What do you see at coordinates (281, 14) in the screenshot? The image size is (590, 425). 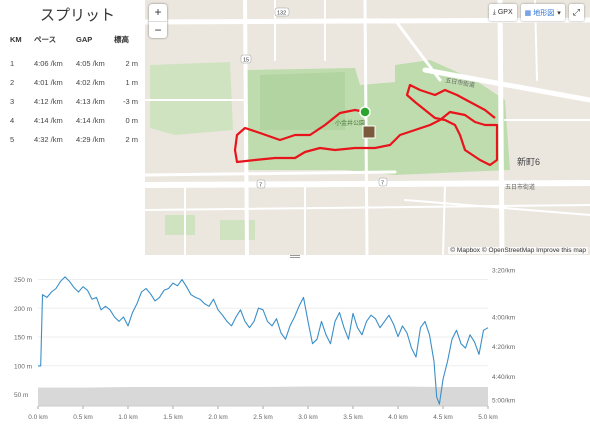 I see `shield-132: 132` at bounding box center [281, 14].